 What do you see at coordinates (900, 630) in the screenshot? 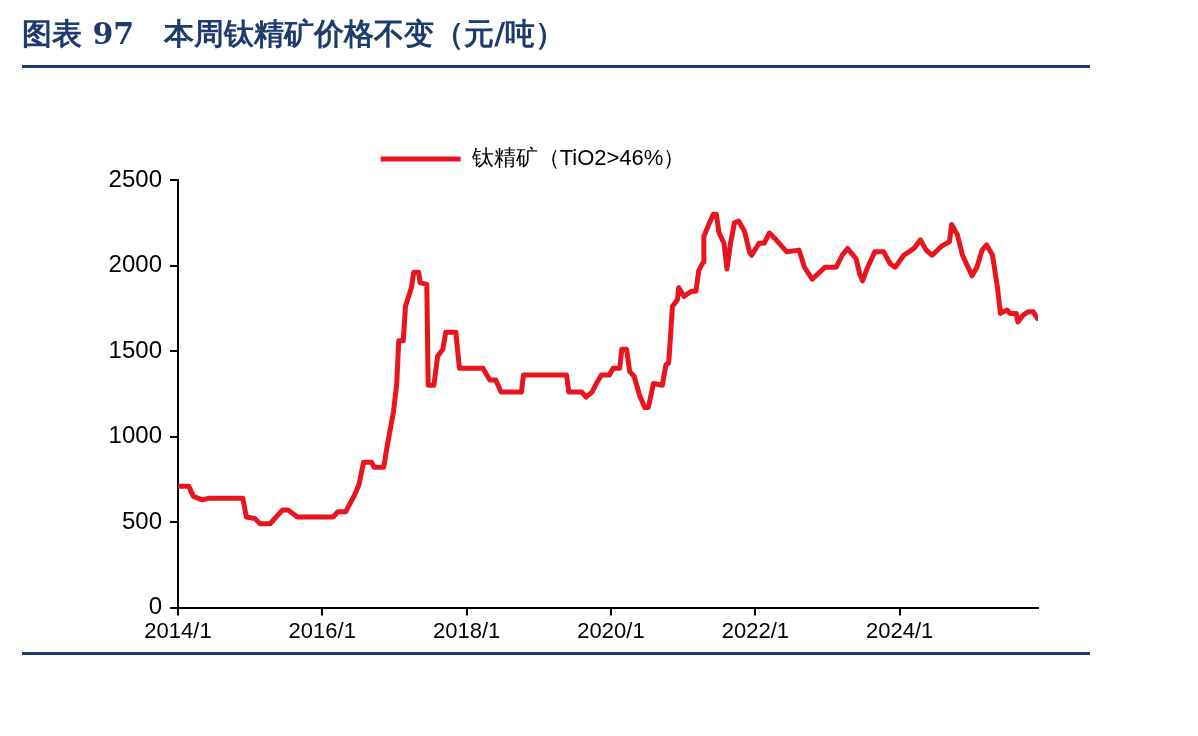
I see `x-tick-label: 2024/1` at bounding box center [900, 630].